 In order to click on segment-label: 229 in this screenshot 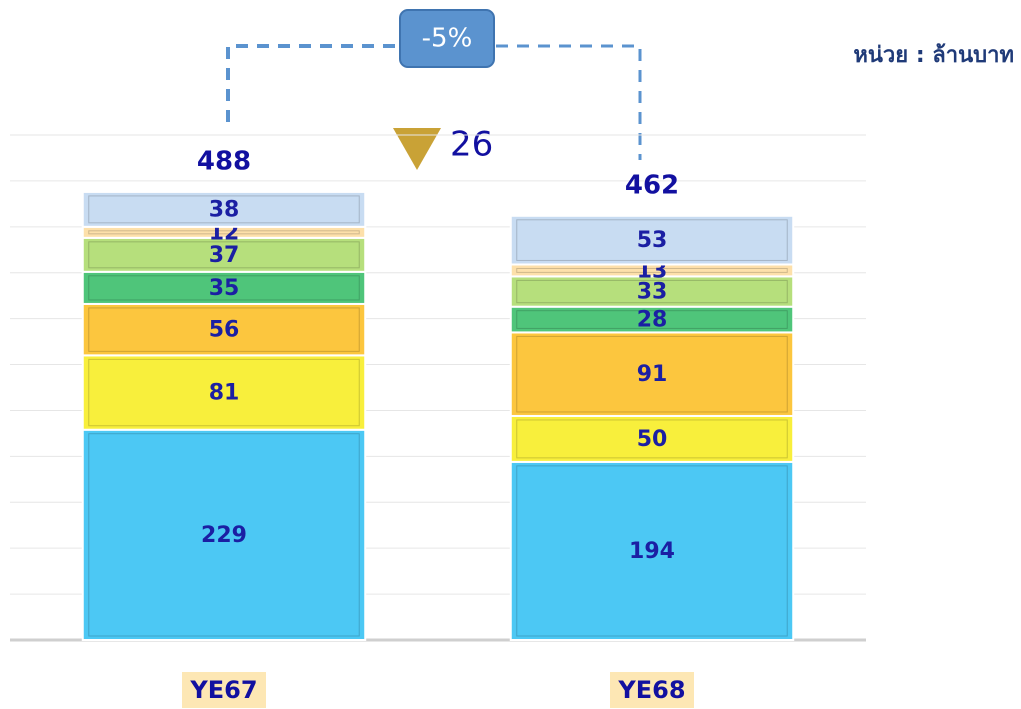, I will do `click(224, 535)`.